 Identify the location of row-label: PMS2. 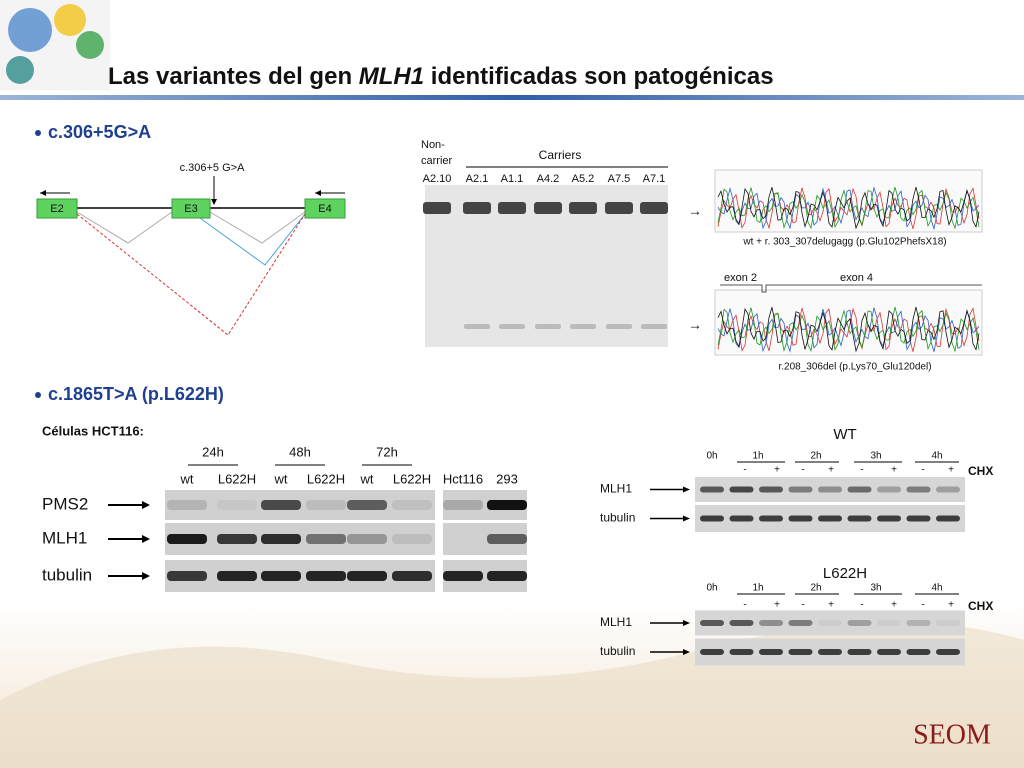
(65, 503).